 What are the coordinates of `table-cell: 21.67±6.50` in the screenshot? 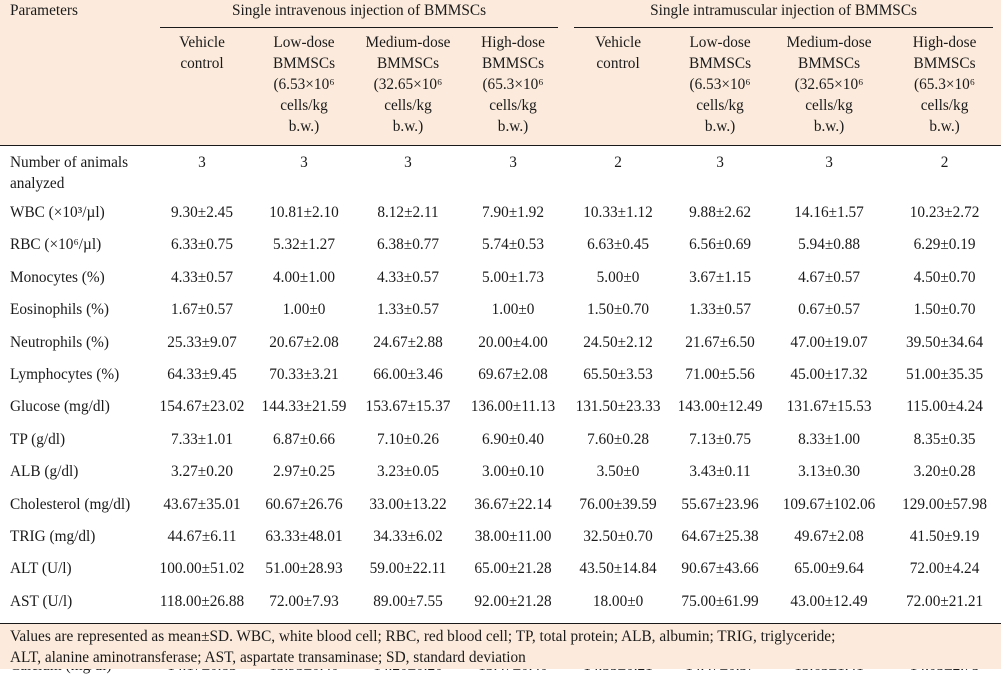 It's located at (720, 343).